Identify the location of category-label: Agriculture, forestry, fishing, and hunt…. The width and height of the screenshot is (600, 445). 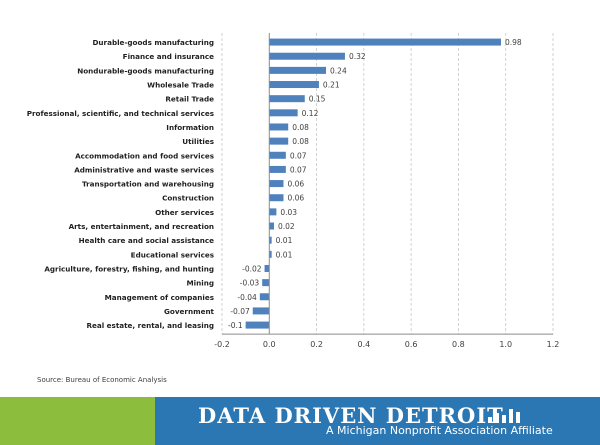
(129, 268).